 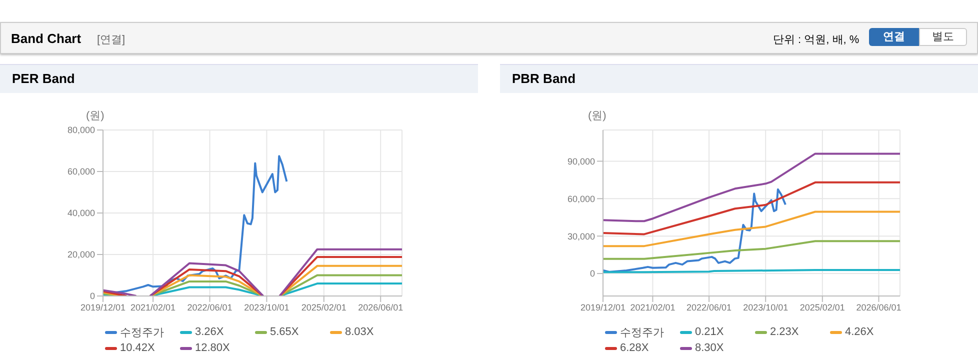 What do you see at coordinates (284, 332) in the screenshot?
I see `legend-label: 5.65X` at bounding box center [284, 332].